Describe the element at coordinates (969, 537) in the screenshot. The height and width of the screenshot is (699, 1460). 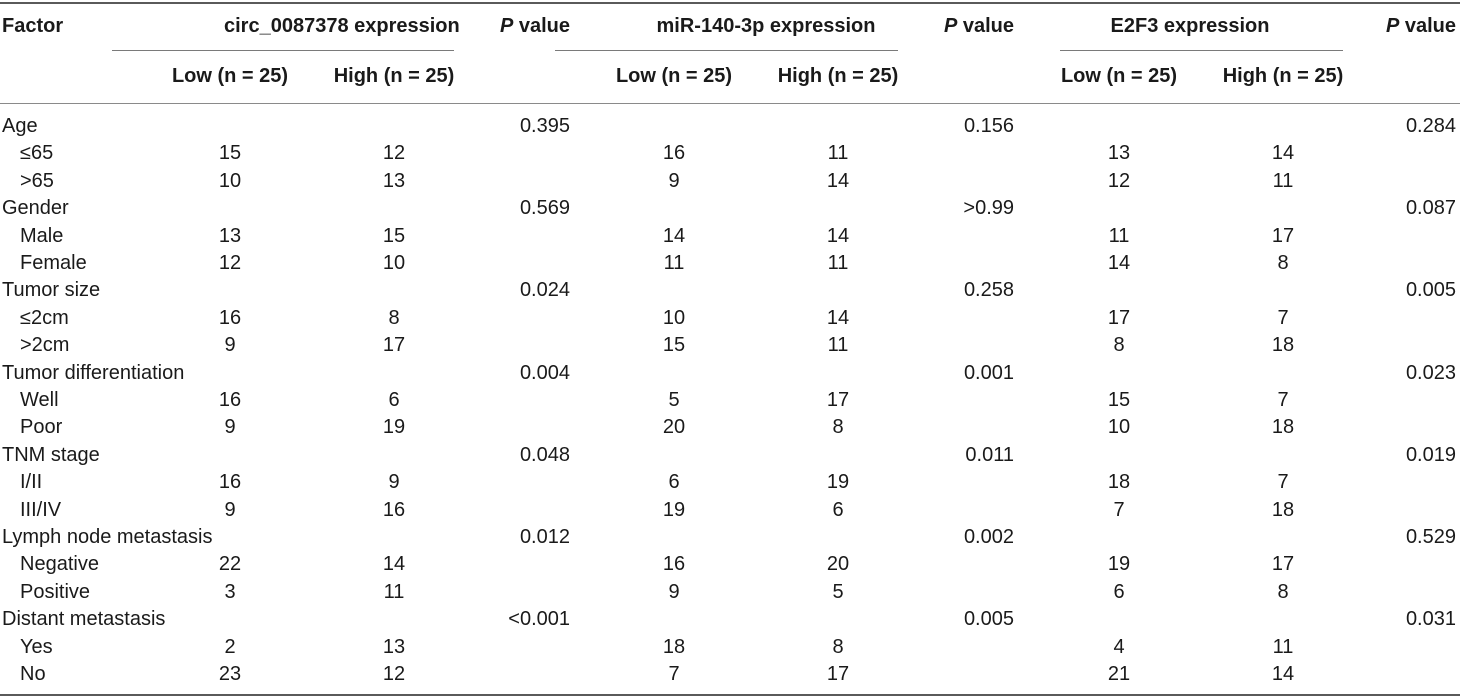
I see `p-value-cell: 0.002` at that location.